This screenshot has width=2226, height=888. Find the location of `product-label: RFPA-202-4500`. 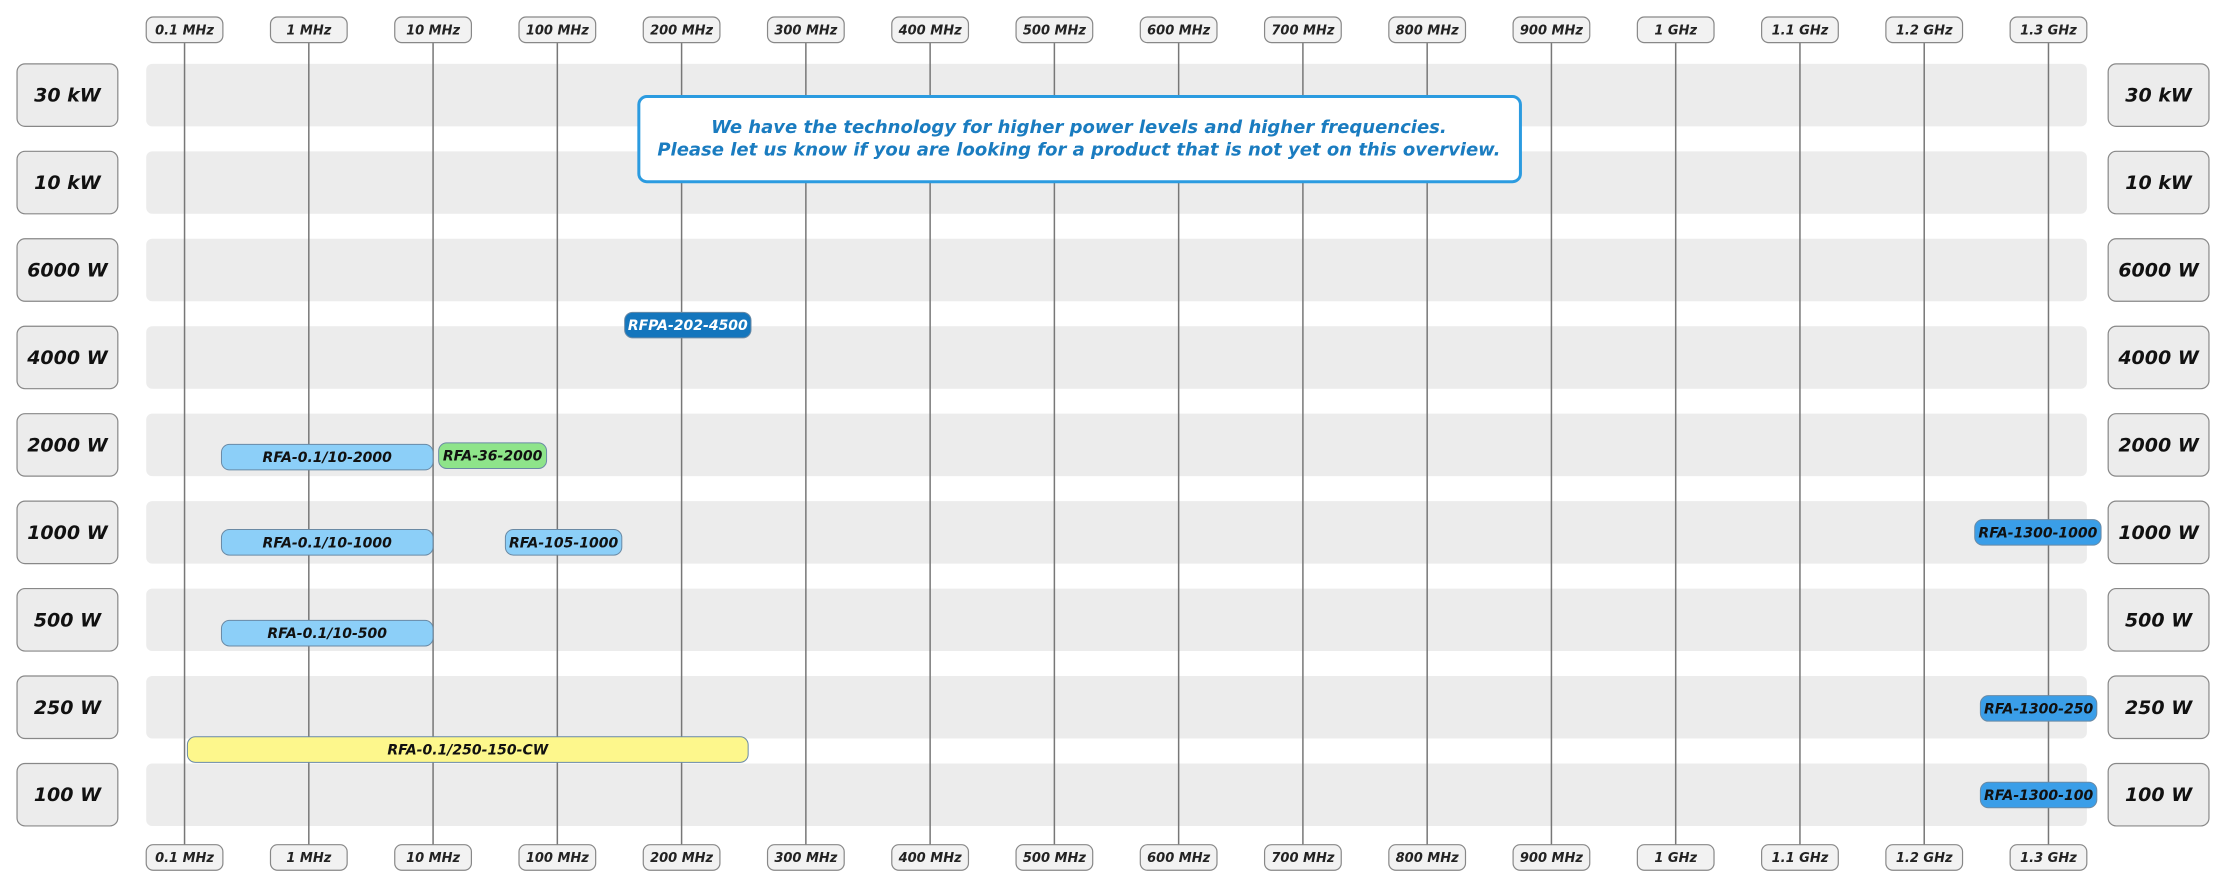

product-label: RFPA-202-4500 is located at coordinates (688, 326).